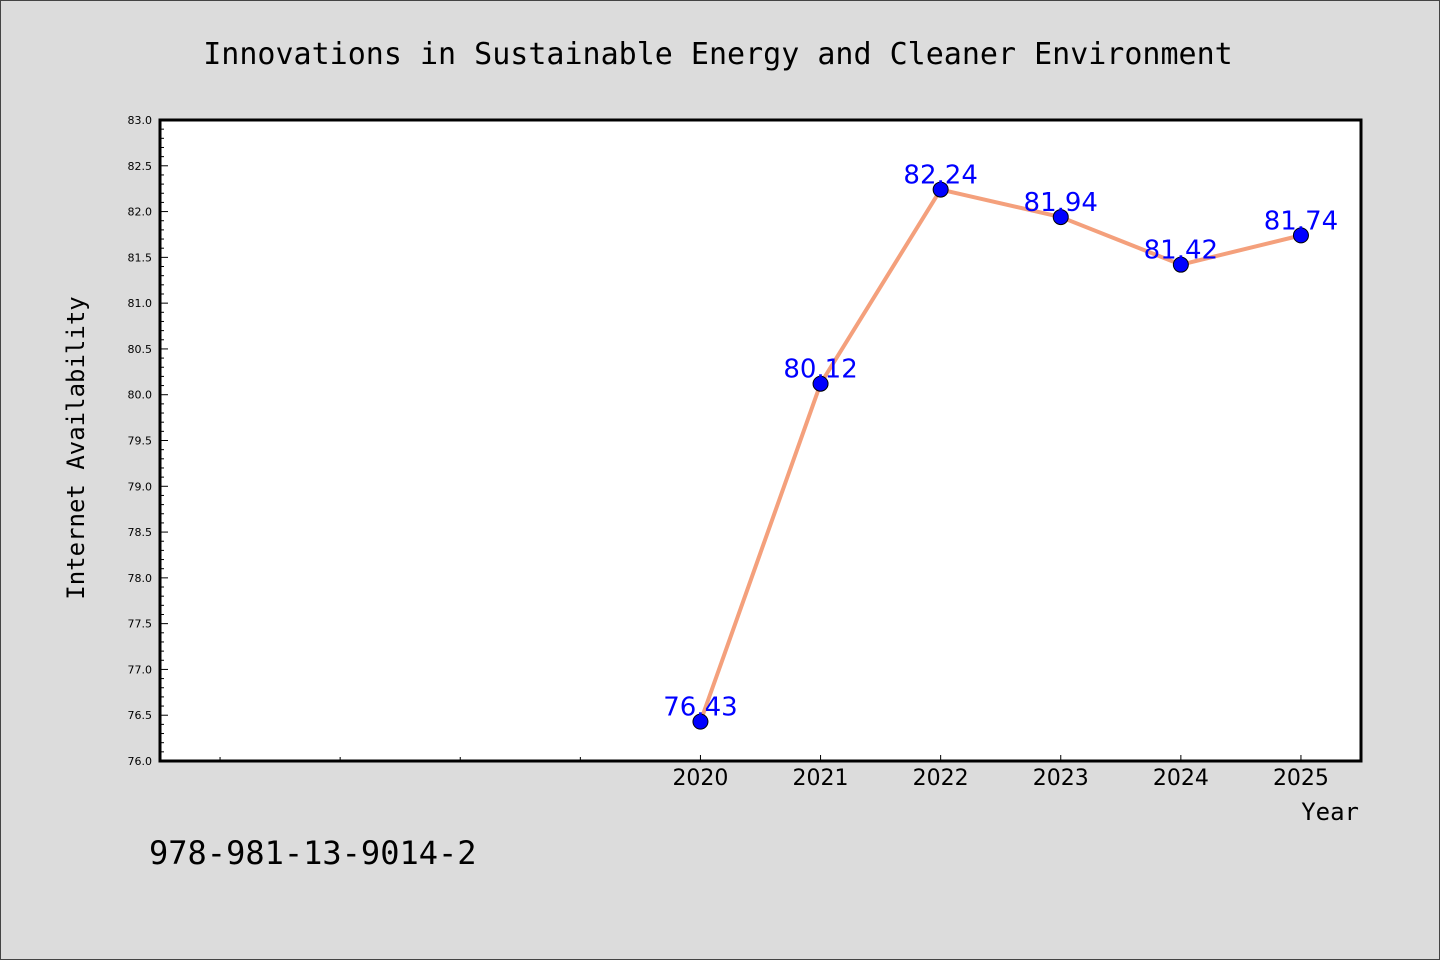 This screenshot has height=960, width=1440. I want to click on y-tick-label: 81.0, so click(140, 303).